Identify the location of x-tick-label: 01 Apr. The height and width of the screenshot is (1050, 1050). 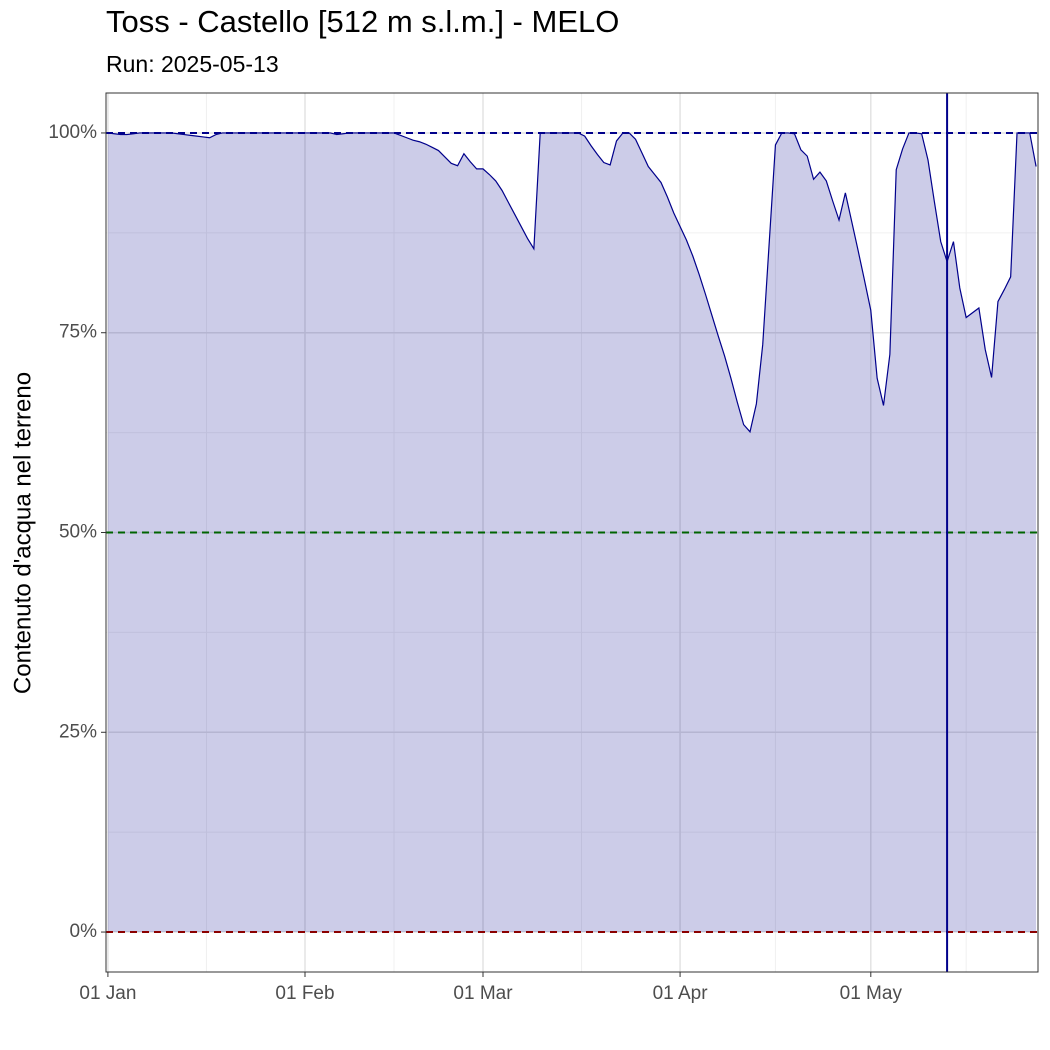
(681, 993).